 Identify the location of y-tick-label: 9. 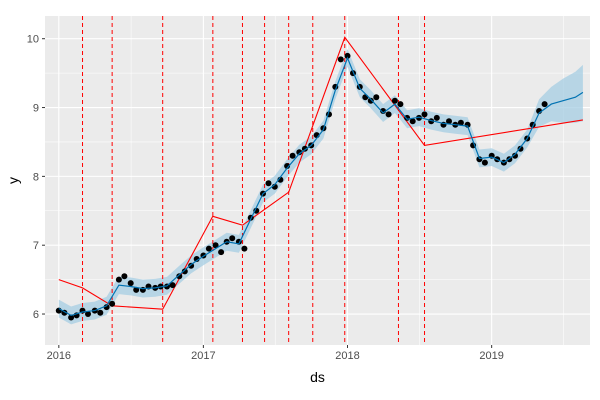
(36, 109).